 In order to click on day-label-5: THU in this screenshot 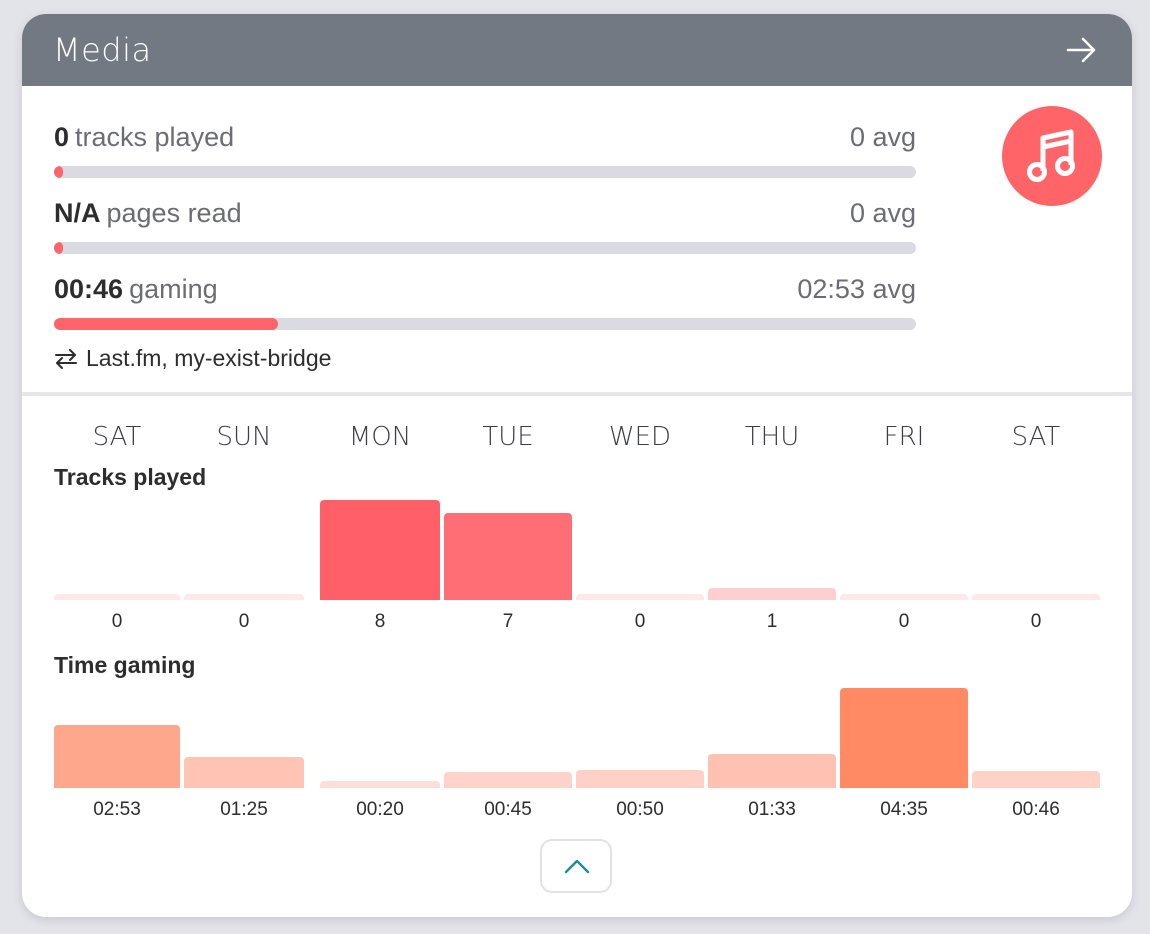, I will do `click(772, 437)`.